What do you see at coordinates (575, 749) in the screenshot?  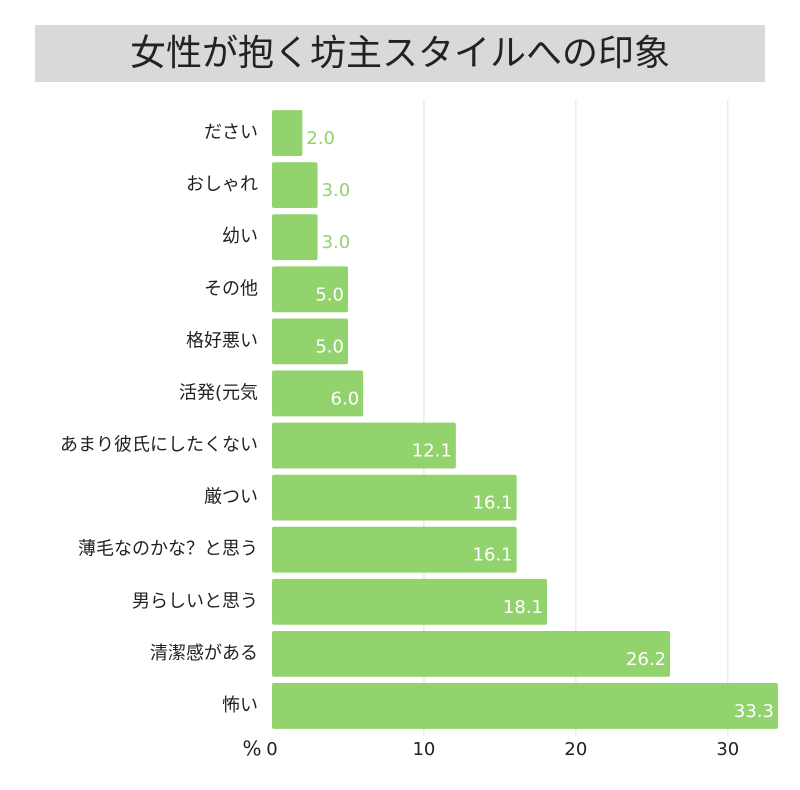 I see `x-tick-label: 20` at bounding box center [575, 749].